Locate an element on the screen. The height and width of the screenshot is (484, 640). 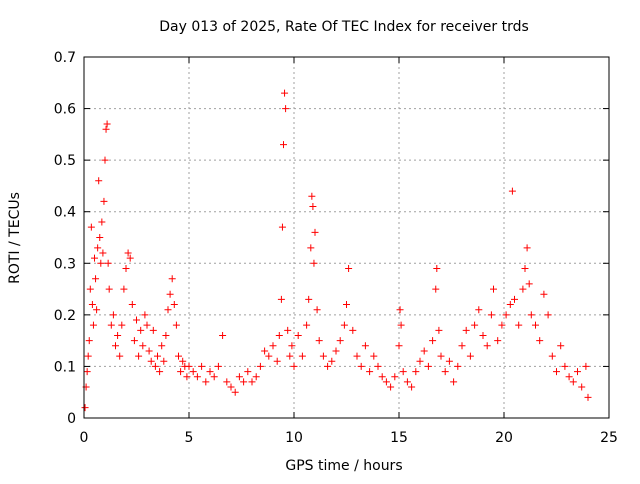
y-tick-label: 0.4 is located at coordinates (65, 213).